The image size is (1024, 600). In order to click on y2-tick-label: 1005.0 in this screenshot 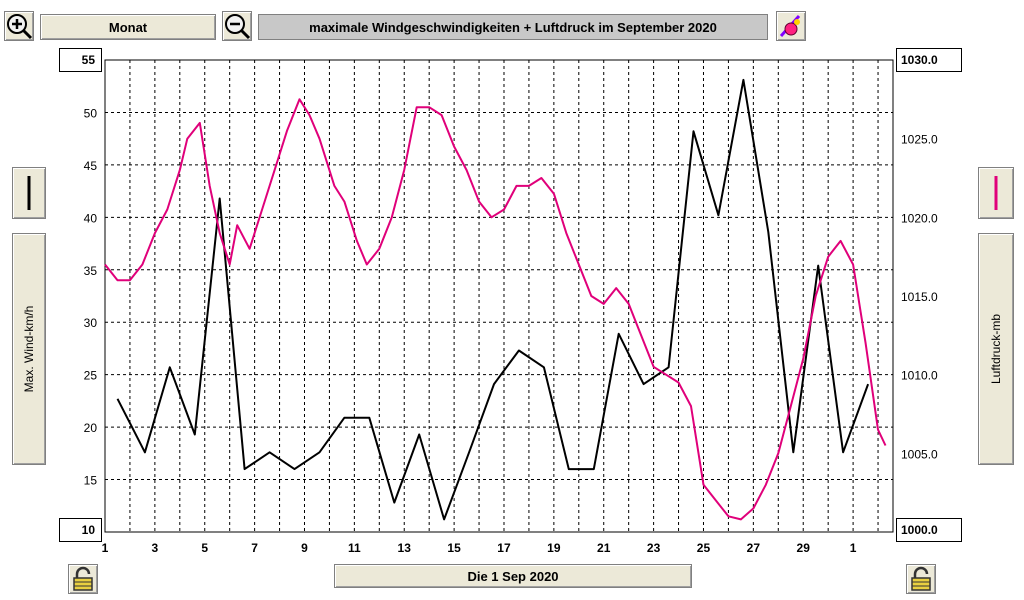, I will do `click(919, 454)`.